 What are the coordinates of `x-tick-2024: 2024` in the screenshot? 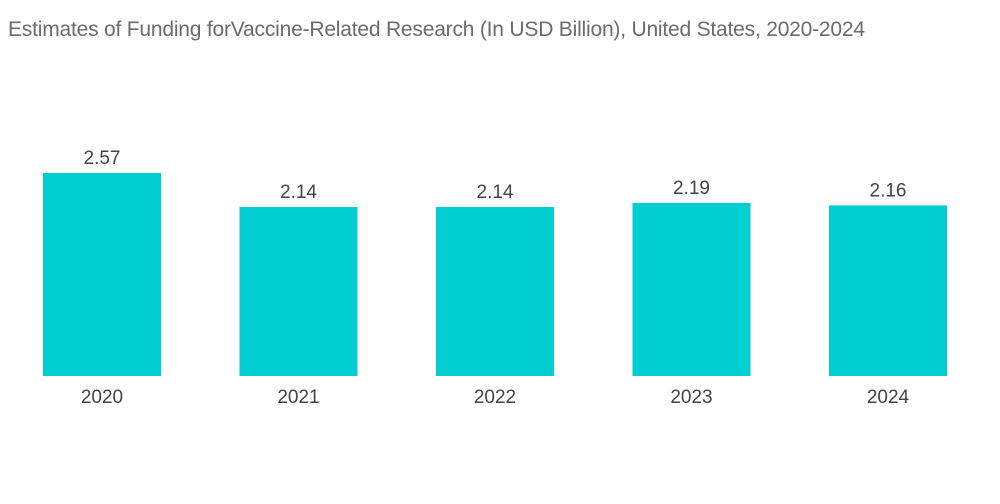 It's located at (888, 397).